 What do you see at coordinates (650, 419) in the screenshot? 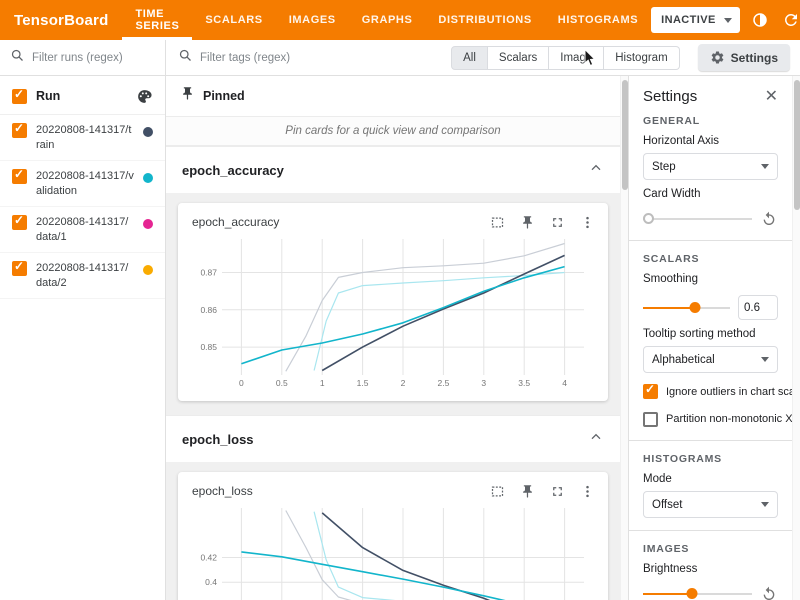
I see `partition-x-axis-checkbox` at bounding box center [650, 419].